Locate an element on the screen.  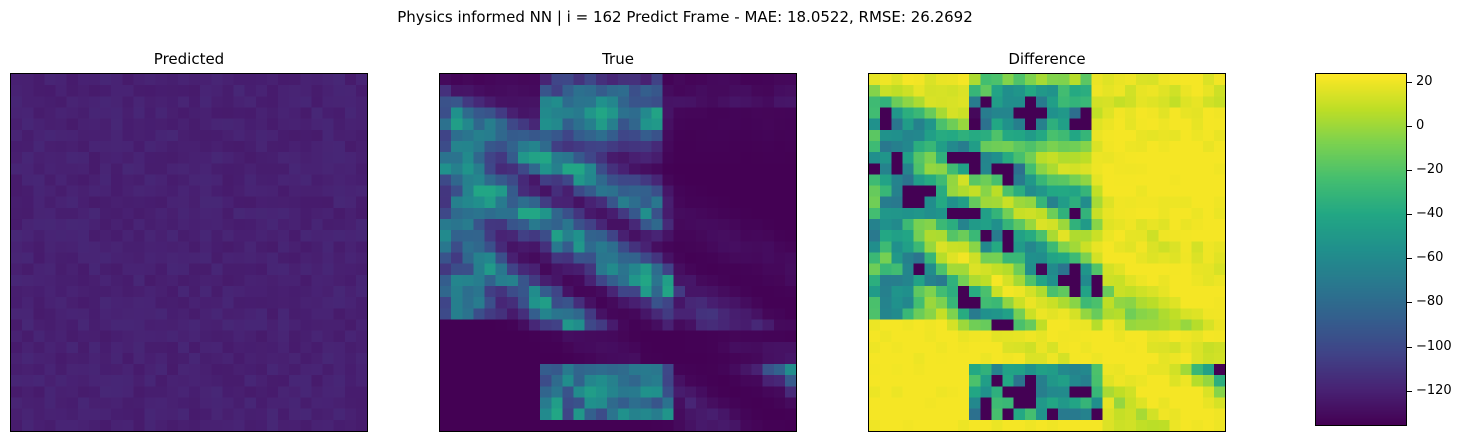
colorbar-tick-label: 0 is located at coordinates (1420, 125).